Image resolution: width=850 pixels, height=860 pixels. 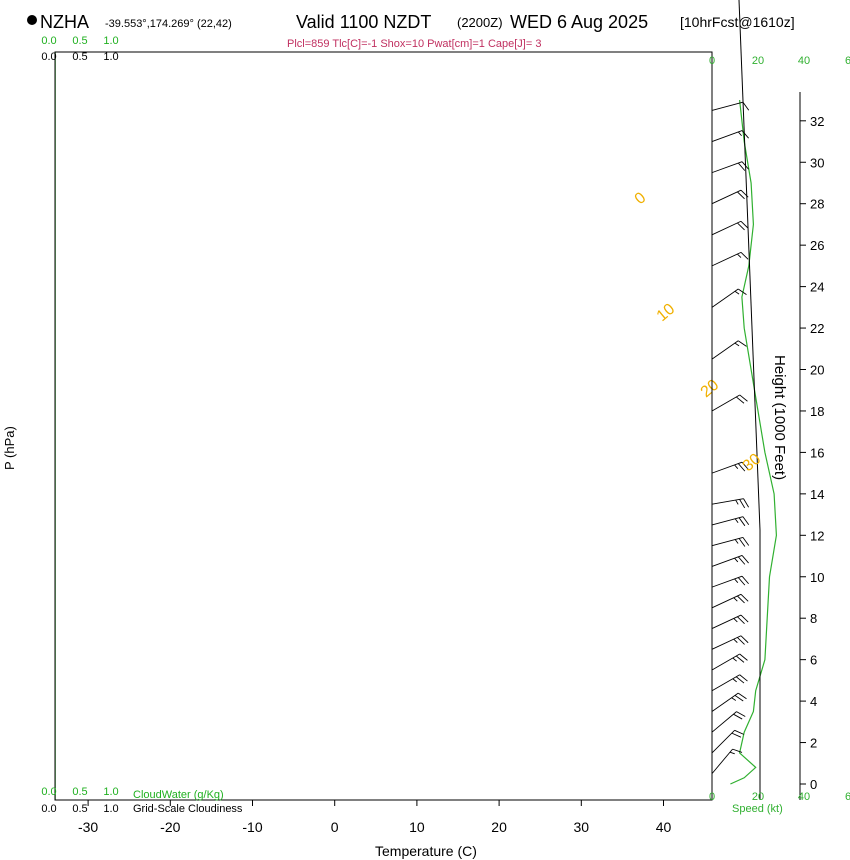 I want to click on height-tick-label: 22, so click(x=817, y=328).